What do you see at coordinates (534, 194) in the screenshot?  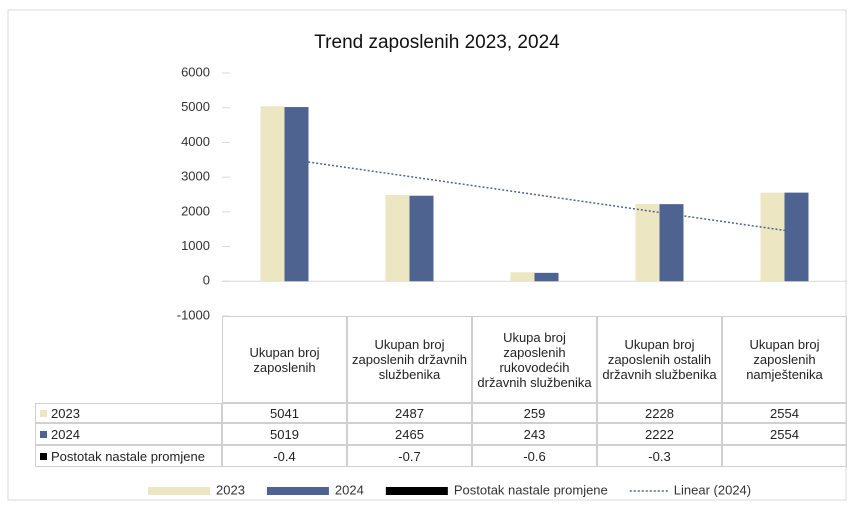 I see `trendline` at bounding box center [534, 194].